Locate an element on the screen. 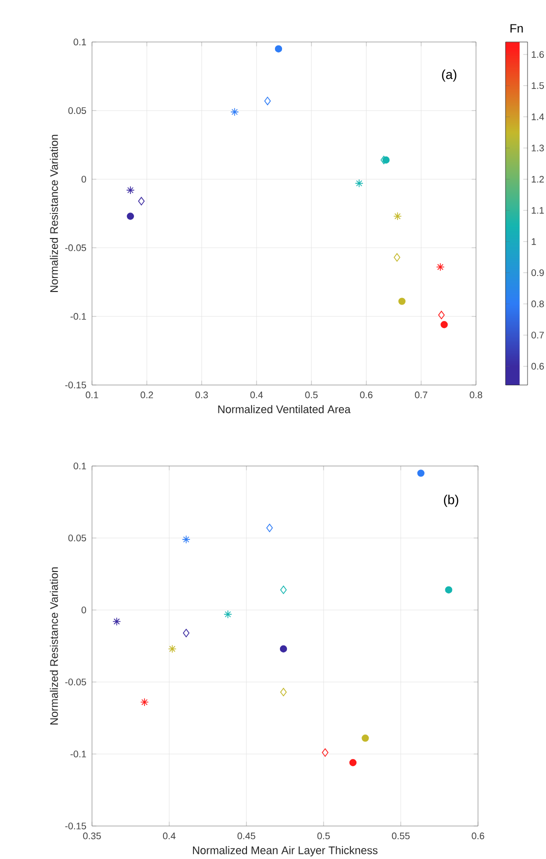  x-axis-title: Normalized Mean Air Layer Thickness is located at coordinates (285, 851).